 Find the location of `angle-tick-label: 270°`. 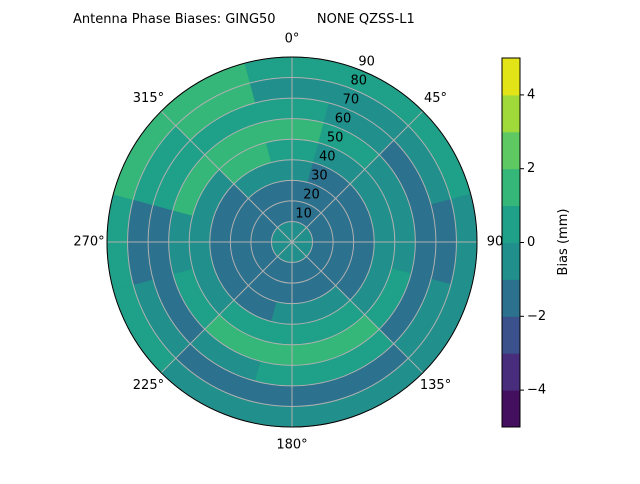

angle-tick-label: 270° is located at coordinates (88, 242).